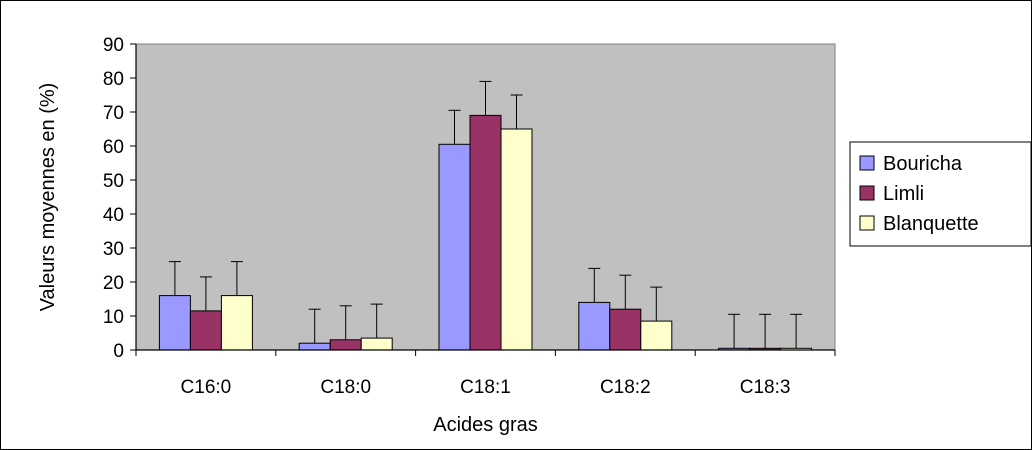  I want to click on legend-box, so click(940, 194).